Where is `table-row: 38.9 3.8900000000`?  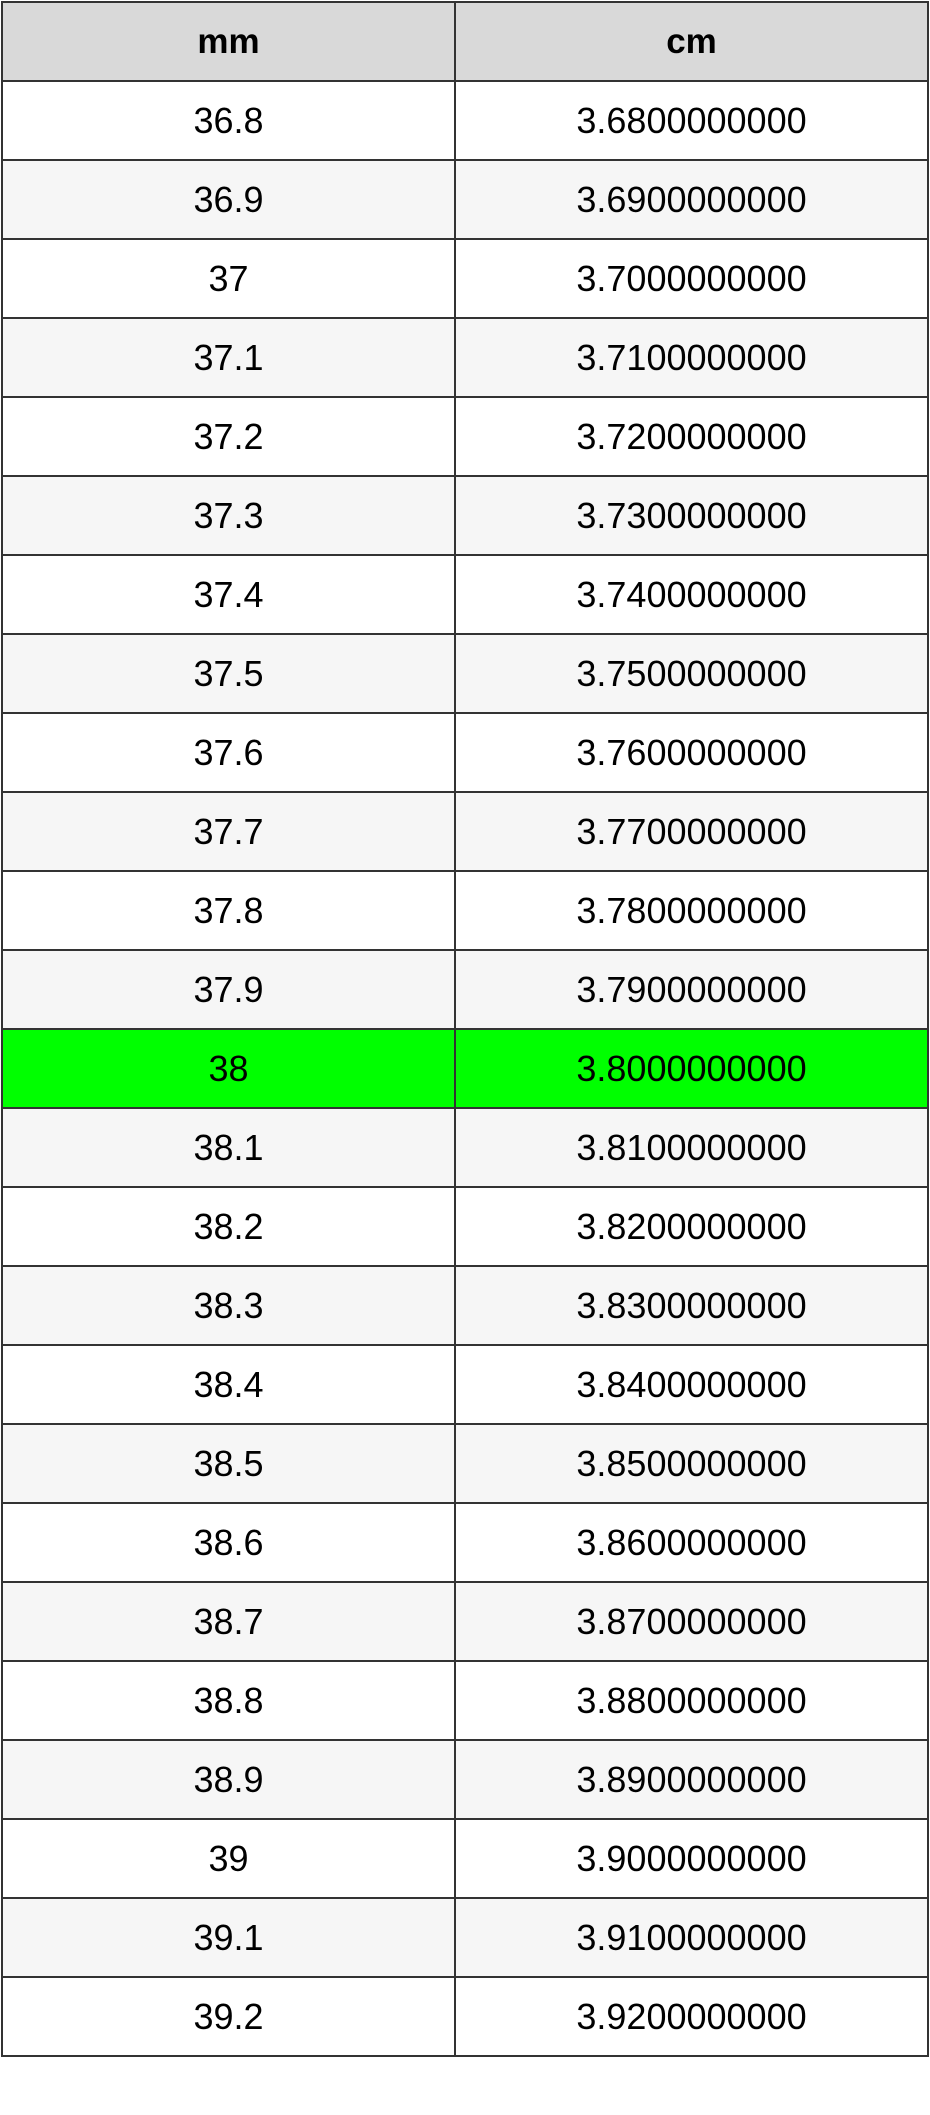
table-row: 38.9 3.8900000000 is located at coordinates (465, 1779).